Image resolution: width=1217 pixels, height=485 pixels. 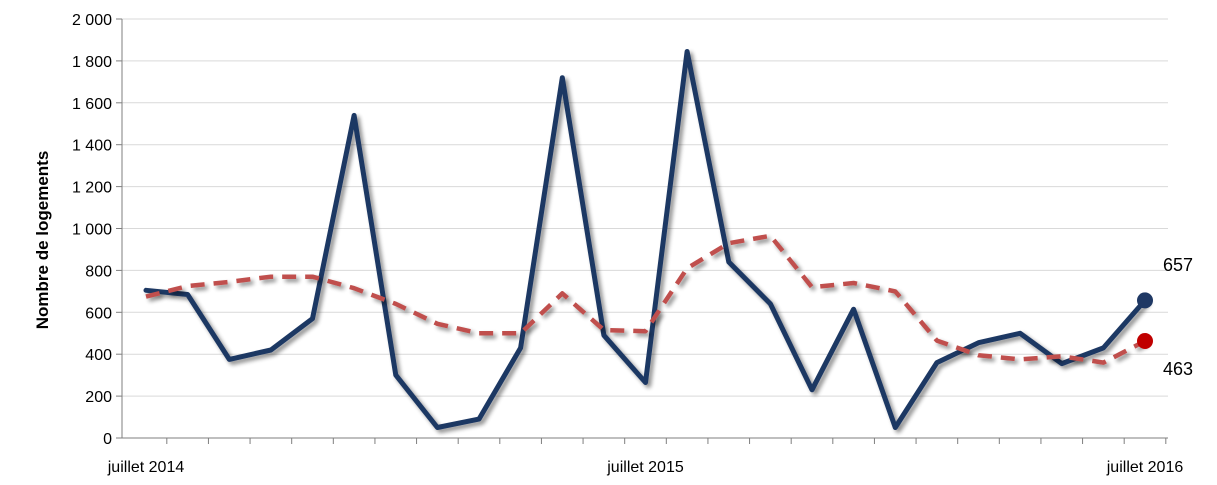 What do you see at coordinates (1178, 317) in the screenshot?
I see `data-labels: 657 463` at bounding box center [1178, 317].